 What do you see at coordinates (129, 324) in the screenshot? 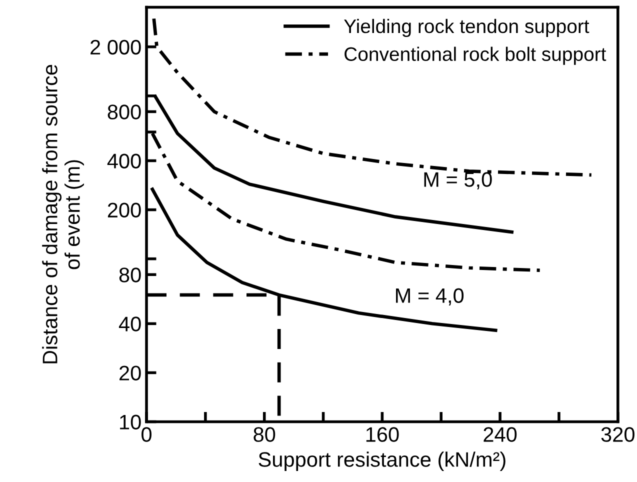
I see `y-tick-label: 40` at bounding box center [129, 324].